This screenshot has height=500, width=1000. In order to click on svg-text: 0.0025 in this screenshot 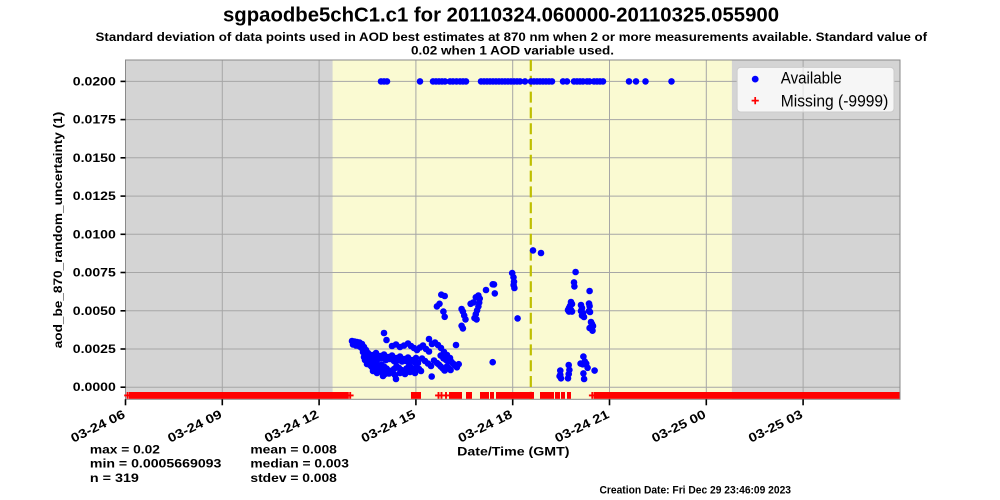, I will do `click(94, 349)`.